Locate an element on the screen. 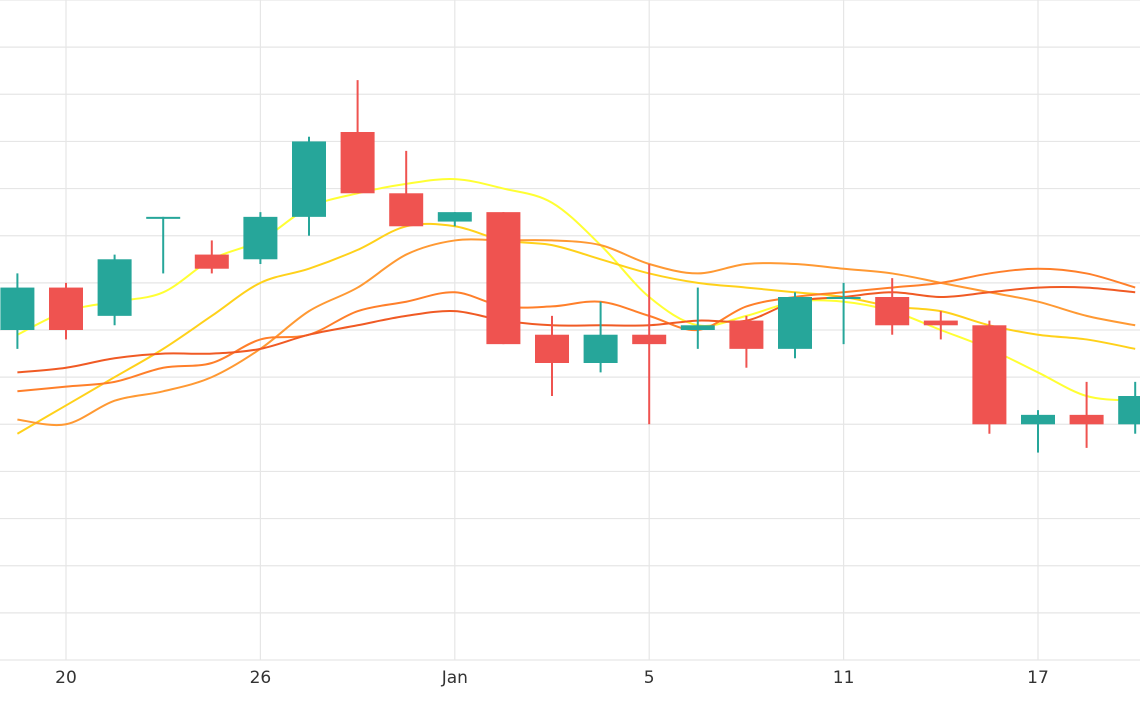 The width and height of the screenshot is (1140, 715). x-tick-label: 26 is located at coordinates (261, 678).